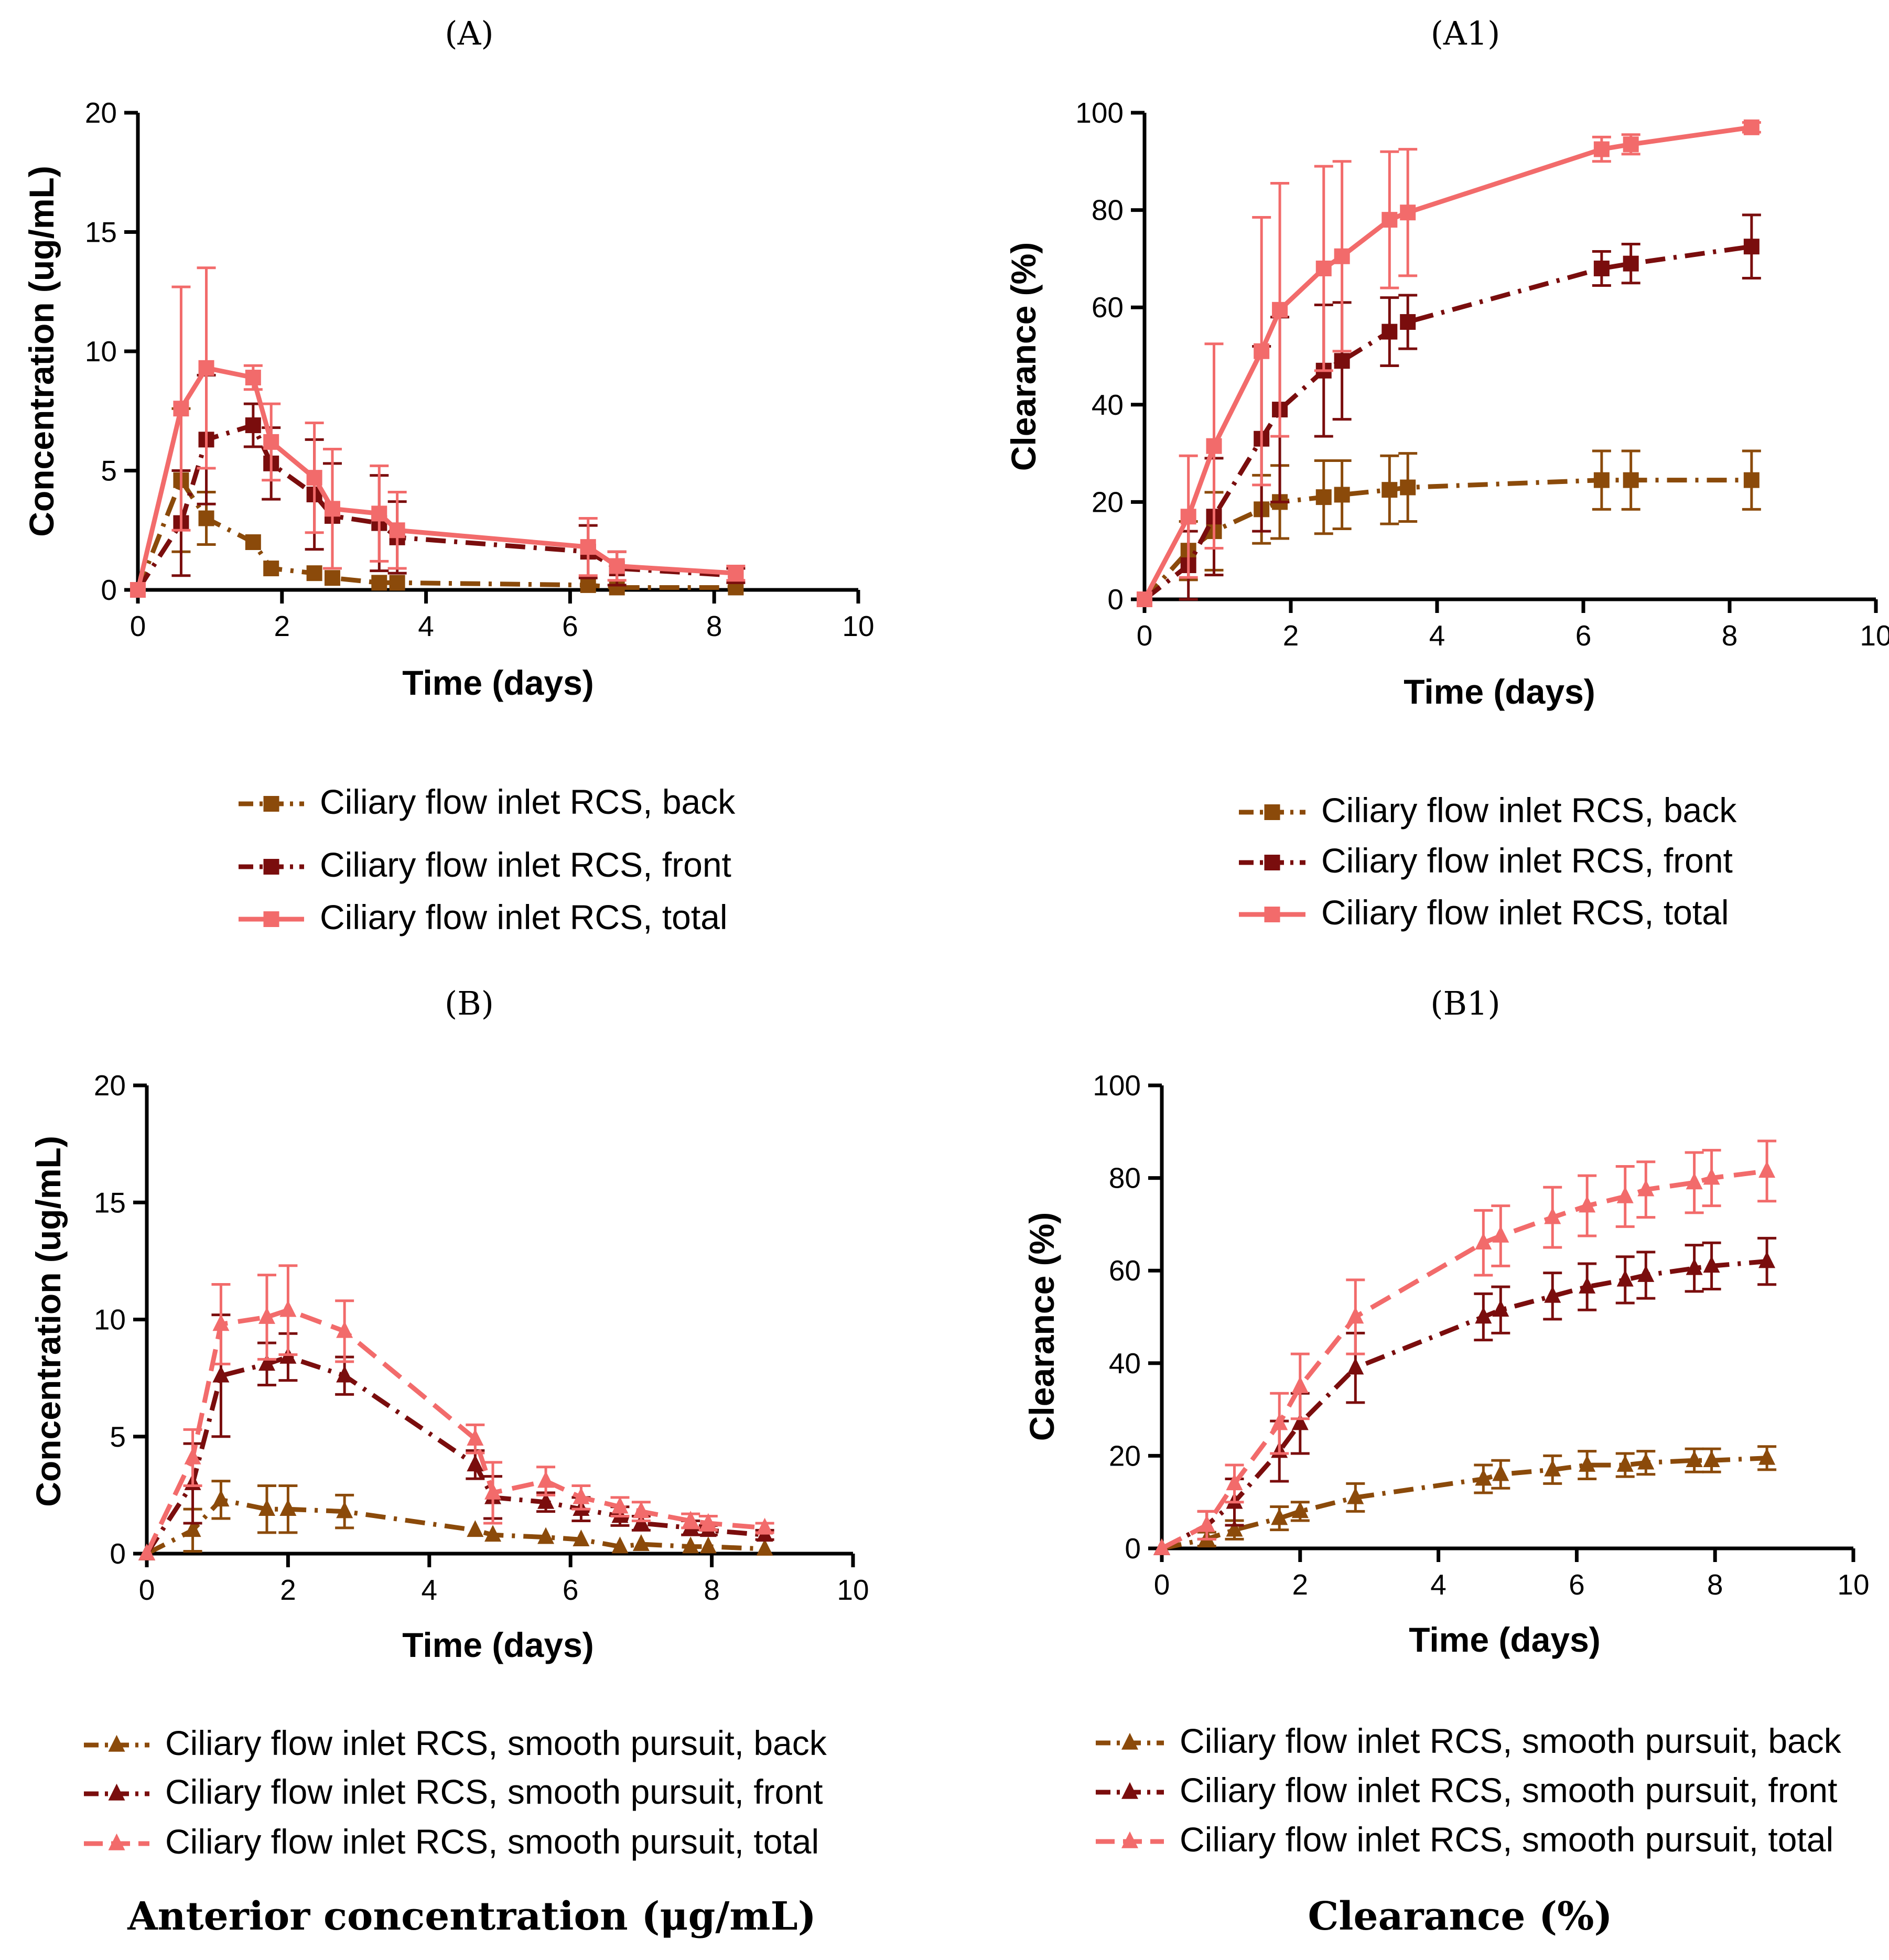  What do you see at coordinates (109, 590) in the screenshot?
I see `y-tick-label-a-0: 0` at bounding box center [109, 590].